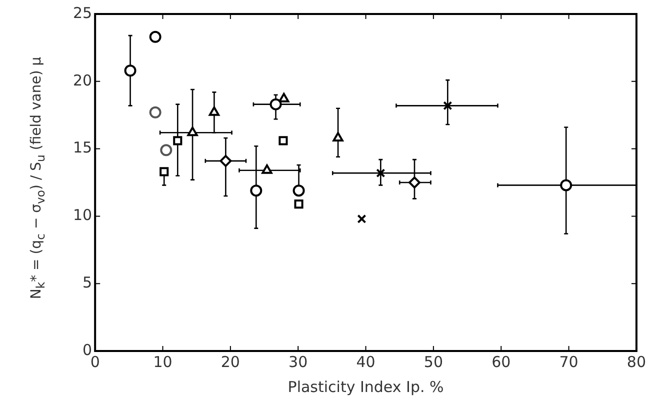  I want to click on y-tick-label: 25, so click(82, 13).